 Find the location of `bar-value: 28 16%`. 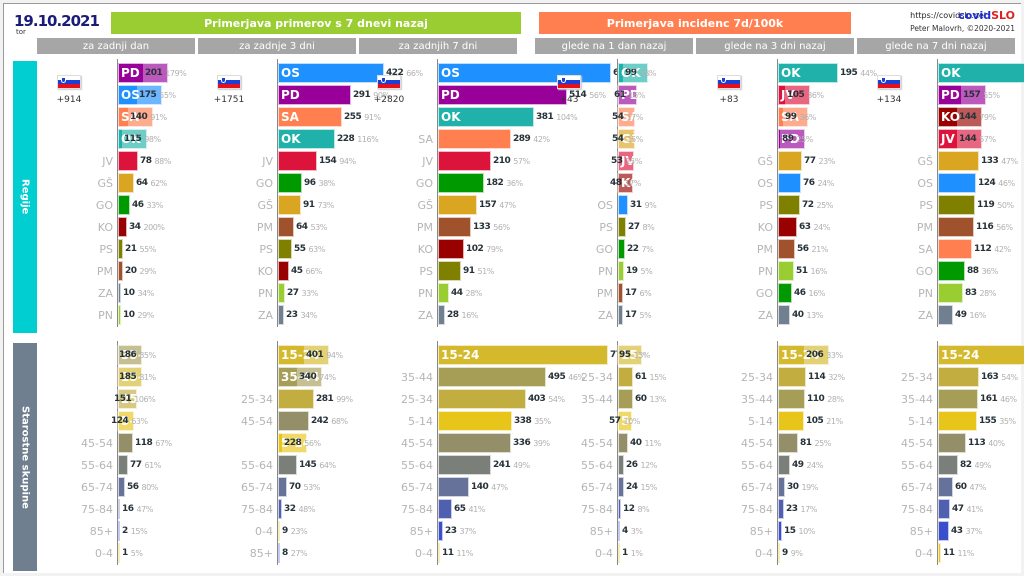

bar-value: 28 16% is located at coordinates (462, 315).